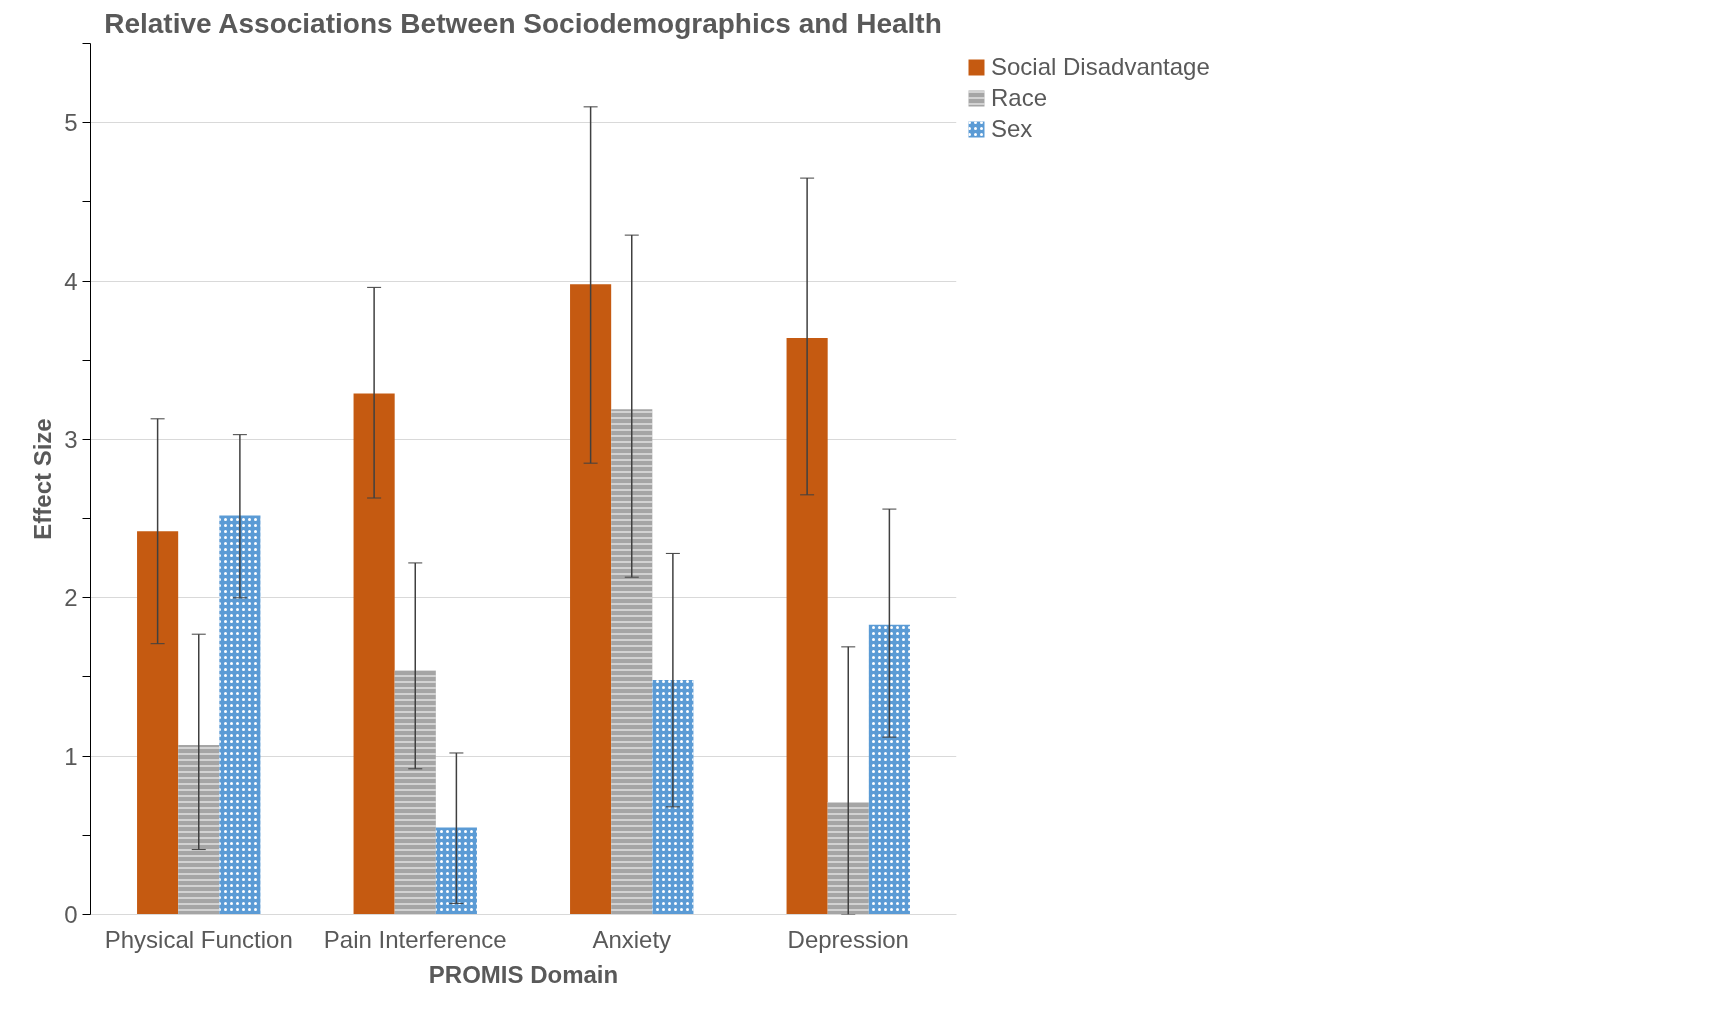 The height and width of the screenshot is (1011, 1715). I want to click on y-tick-label: 4, so click(71, 281).